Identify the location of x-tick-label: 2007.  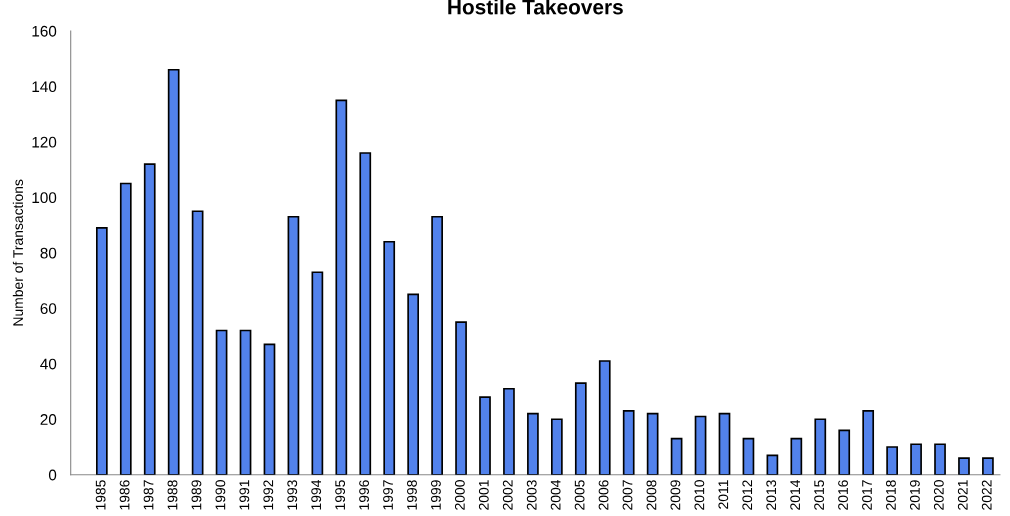
(627, 495).